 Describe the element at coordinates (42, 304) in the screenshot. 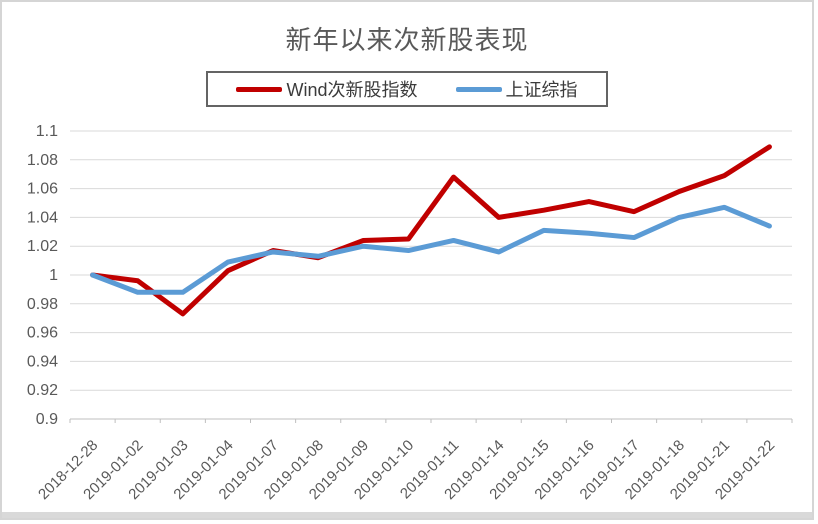

I see `y-axis-tick-label: 0.98` at that location.